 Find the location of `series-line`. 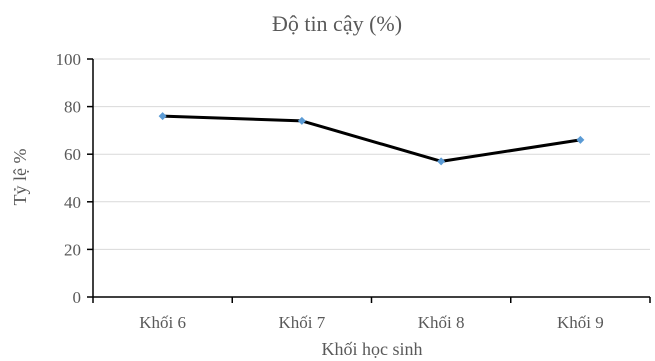

series-line is located at coordinates (371, 138).